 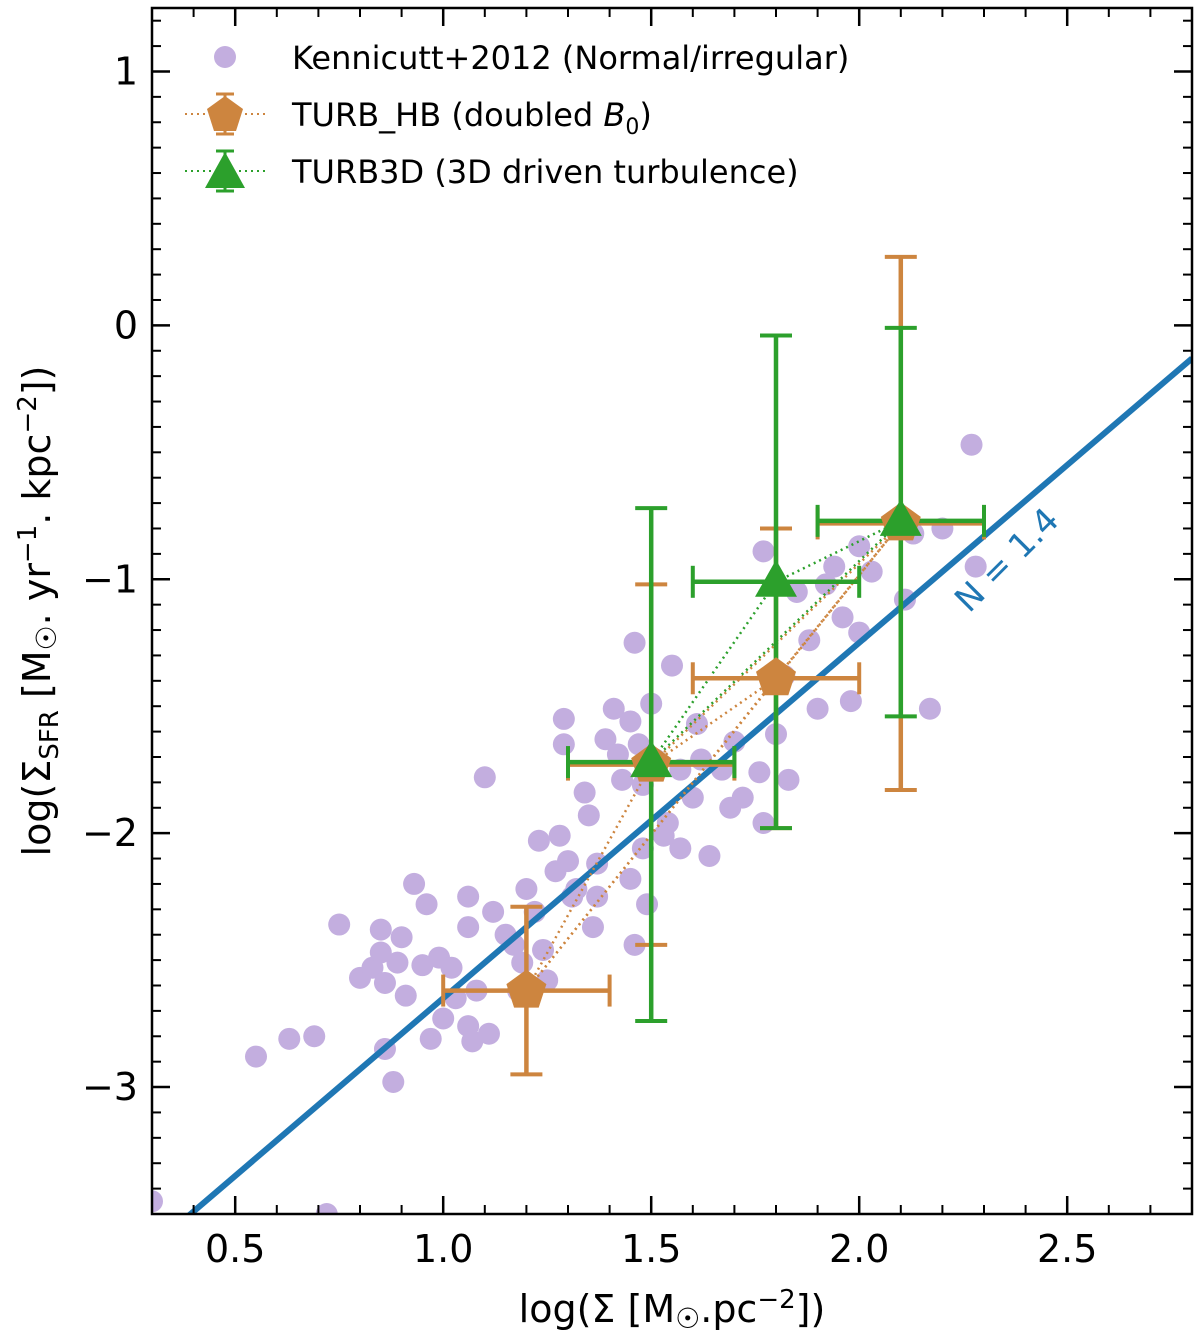 I want to click on legend-turb-hb-italic: B, so click(x=614, y=115).